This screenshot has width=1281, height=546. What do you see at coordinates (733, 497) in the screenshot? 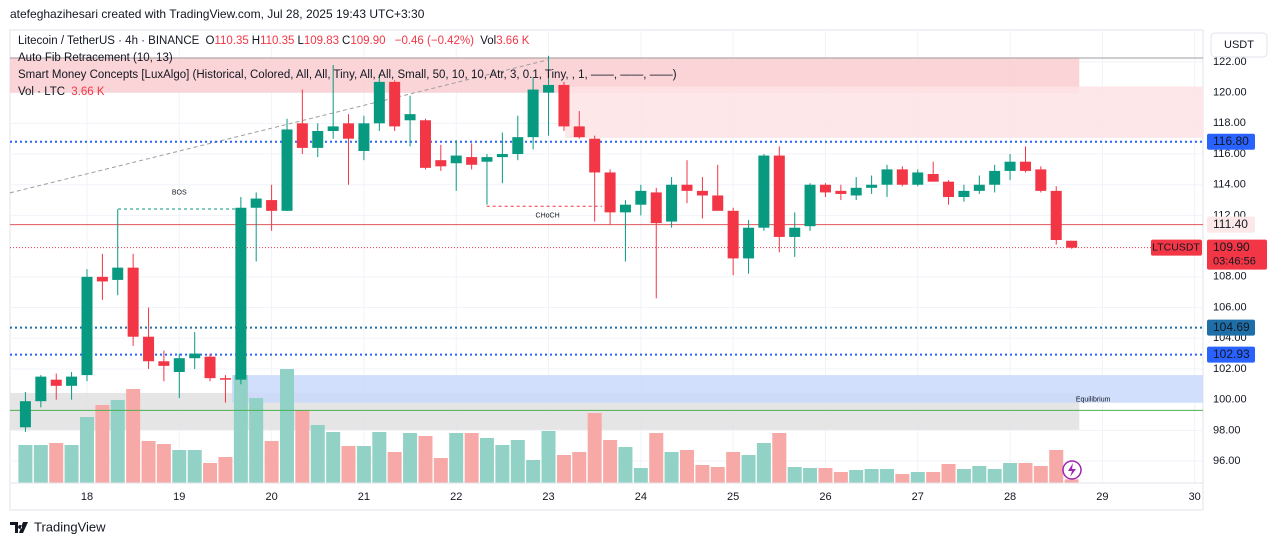
I see `x-tick-label: 25` at bounding box center [733, 497].